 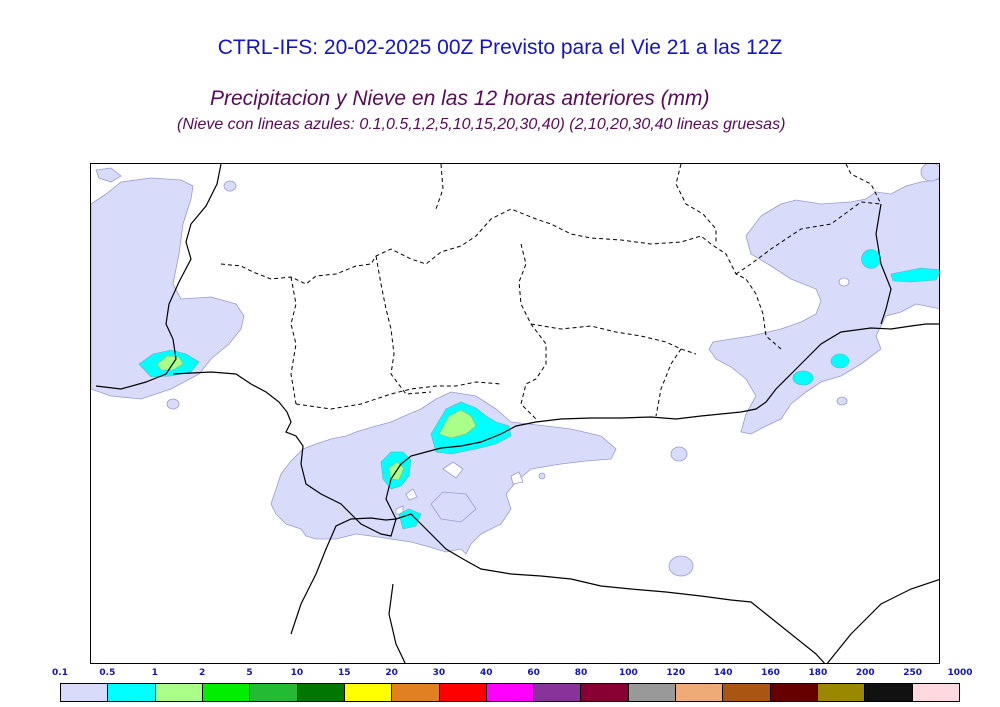 I want to click on legend-label: 15, so click(x=344, y=673).